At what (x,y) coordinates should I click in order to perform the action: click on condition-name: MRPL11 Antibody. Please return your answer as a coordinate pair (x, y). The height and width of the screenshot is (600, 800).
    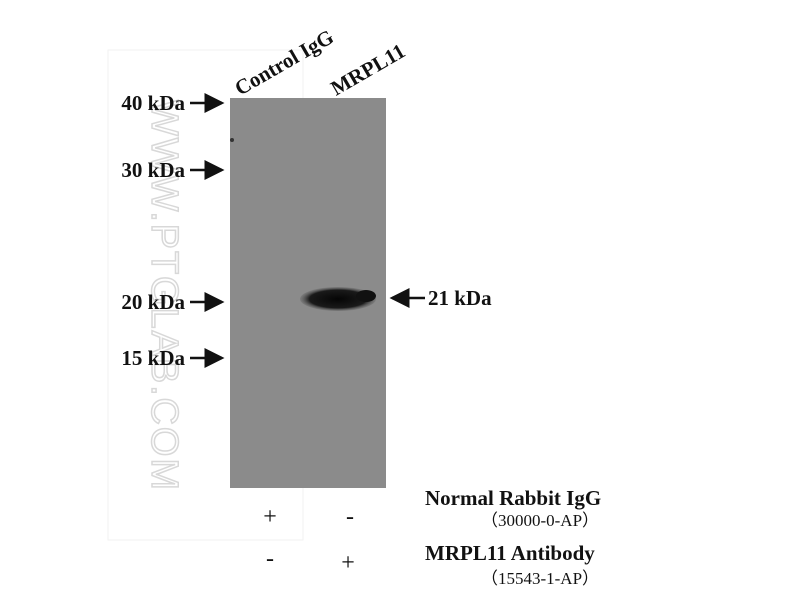
    Looking at the image, I should click on (510, 553).